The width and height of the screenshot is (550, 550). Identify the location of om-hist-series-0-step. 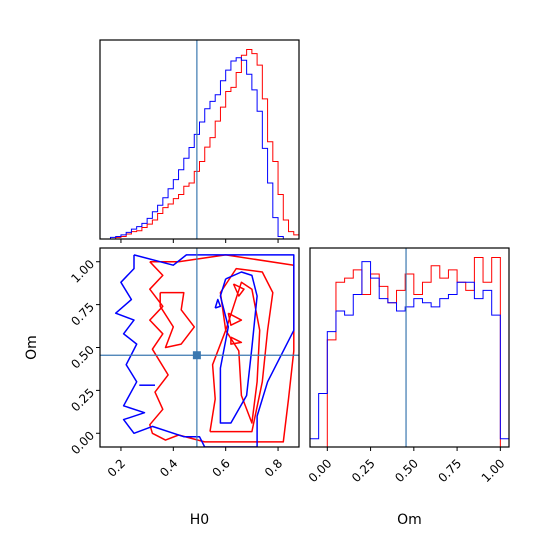
(409, 352).